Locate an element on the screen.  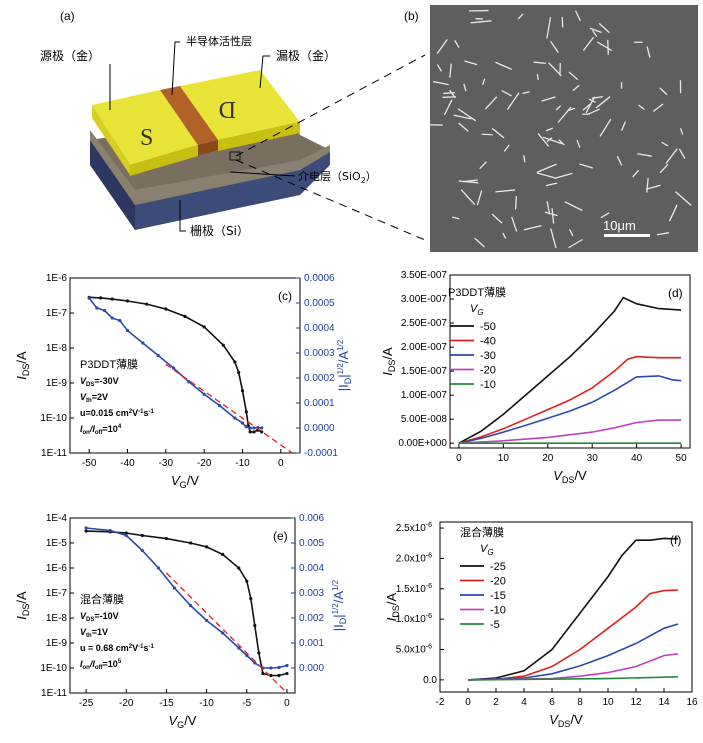
y-tick-label: 1E-10 is located at coordinates (53, 418).